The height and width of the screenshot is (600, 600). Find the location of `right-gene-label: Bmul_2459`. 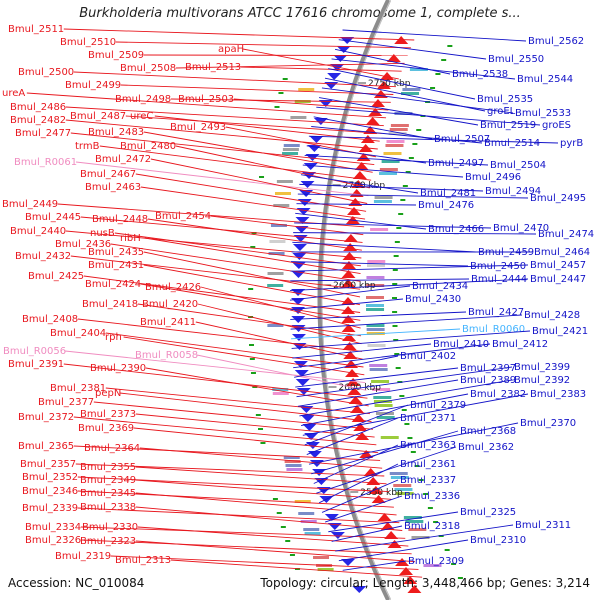

right-gene-label: Bmul_2459 is located at coordinates (506, 252).